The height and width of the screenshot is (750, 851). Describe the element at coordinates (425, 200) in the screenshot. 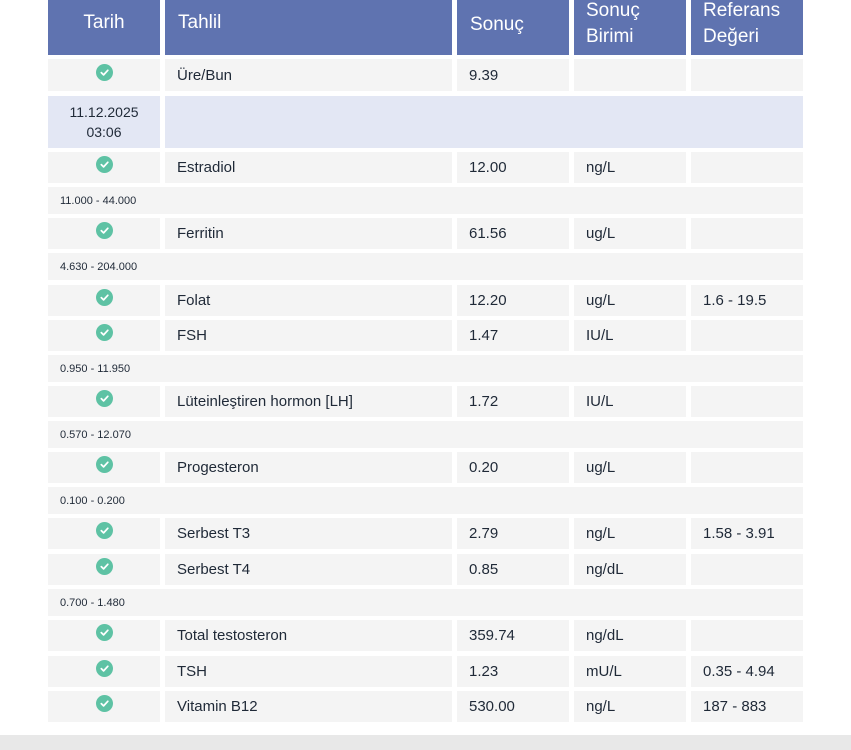

I see `reference-range-row: 11.000 - 44.000` at that location.